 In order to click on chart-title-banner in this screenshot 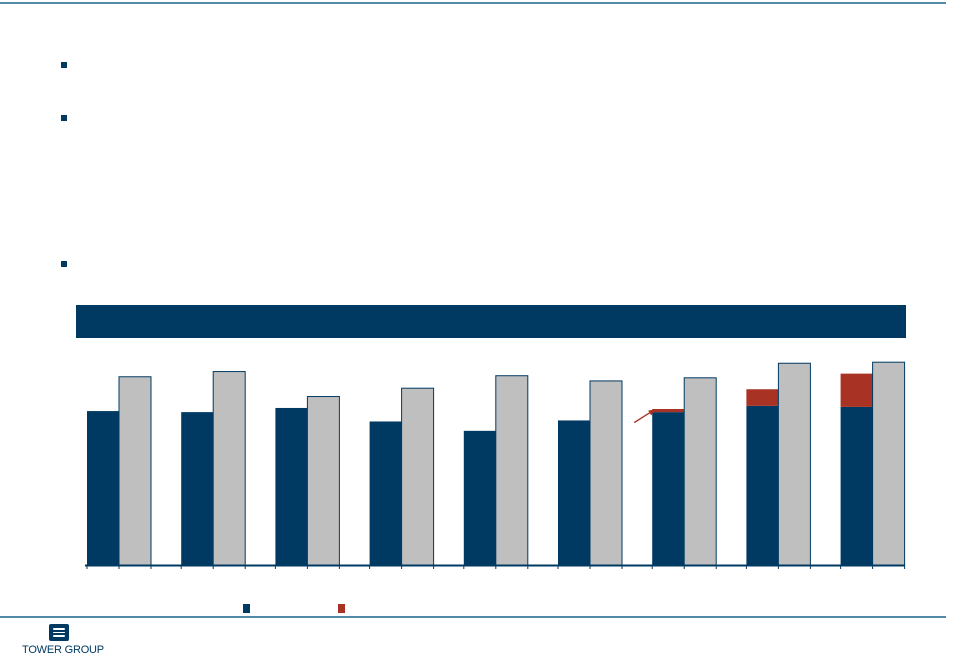, I will do `click(491, 321)`.